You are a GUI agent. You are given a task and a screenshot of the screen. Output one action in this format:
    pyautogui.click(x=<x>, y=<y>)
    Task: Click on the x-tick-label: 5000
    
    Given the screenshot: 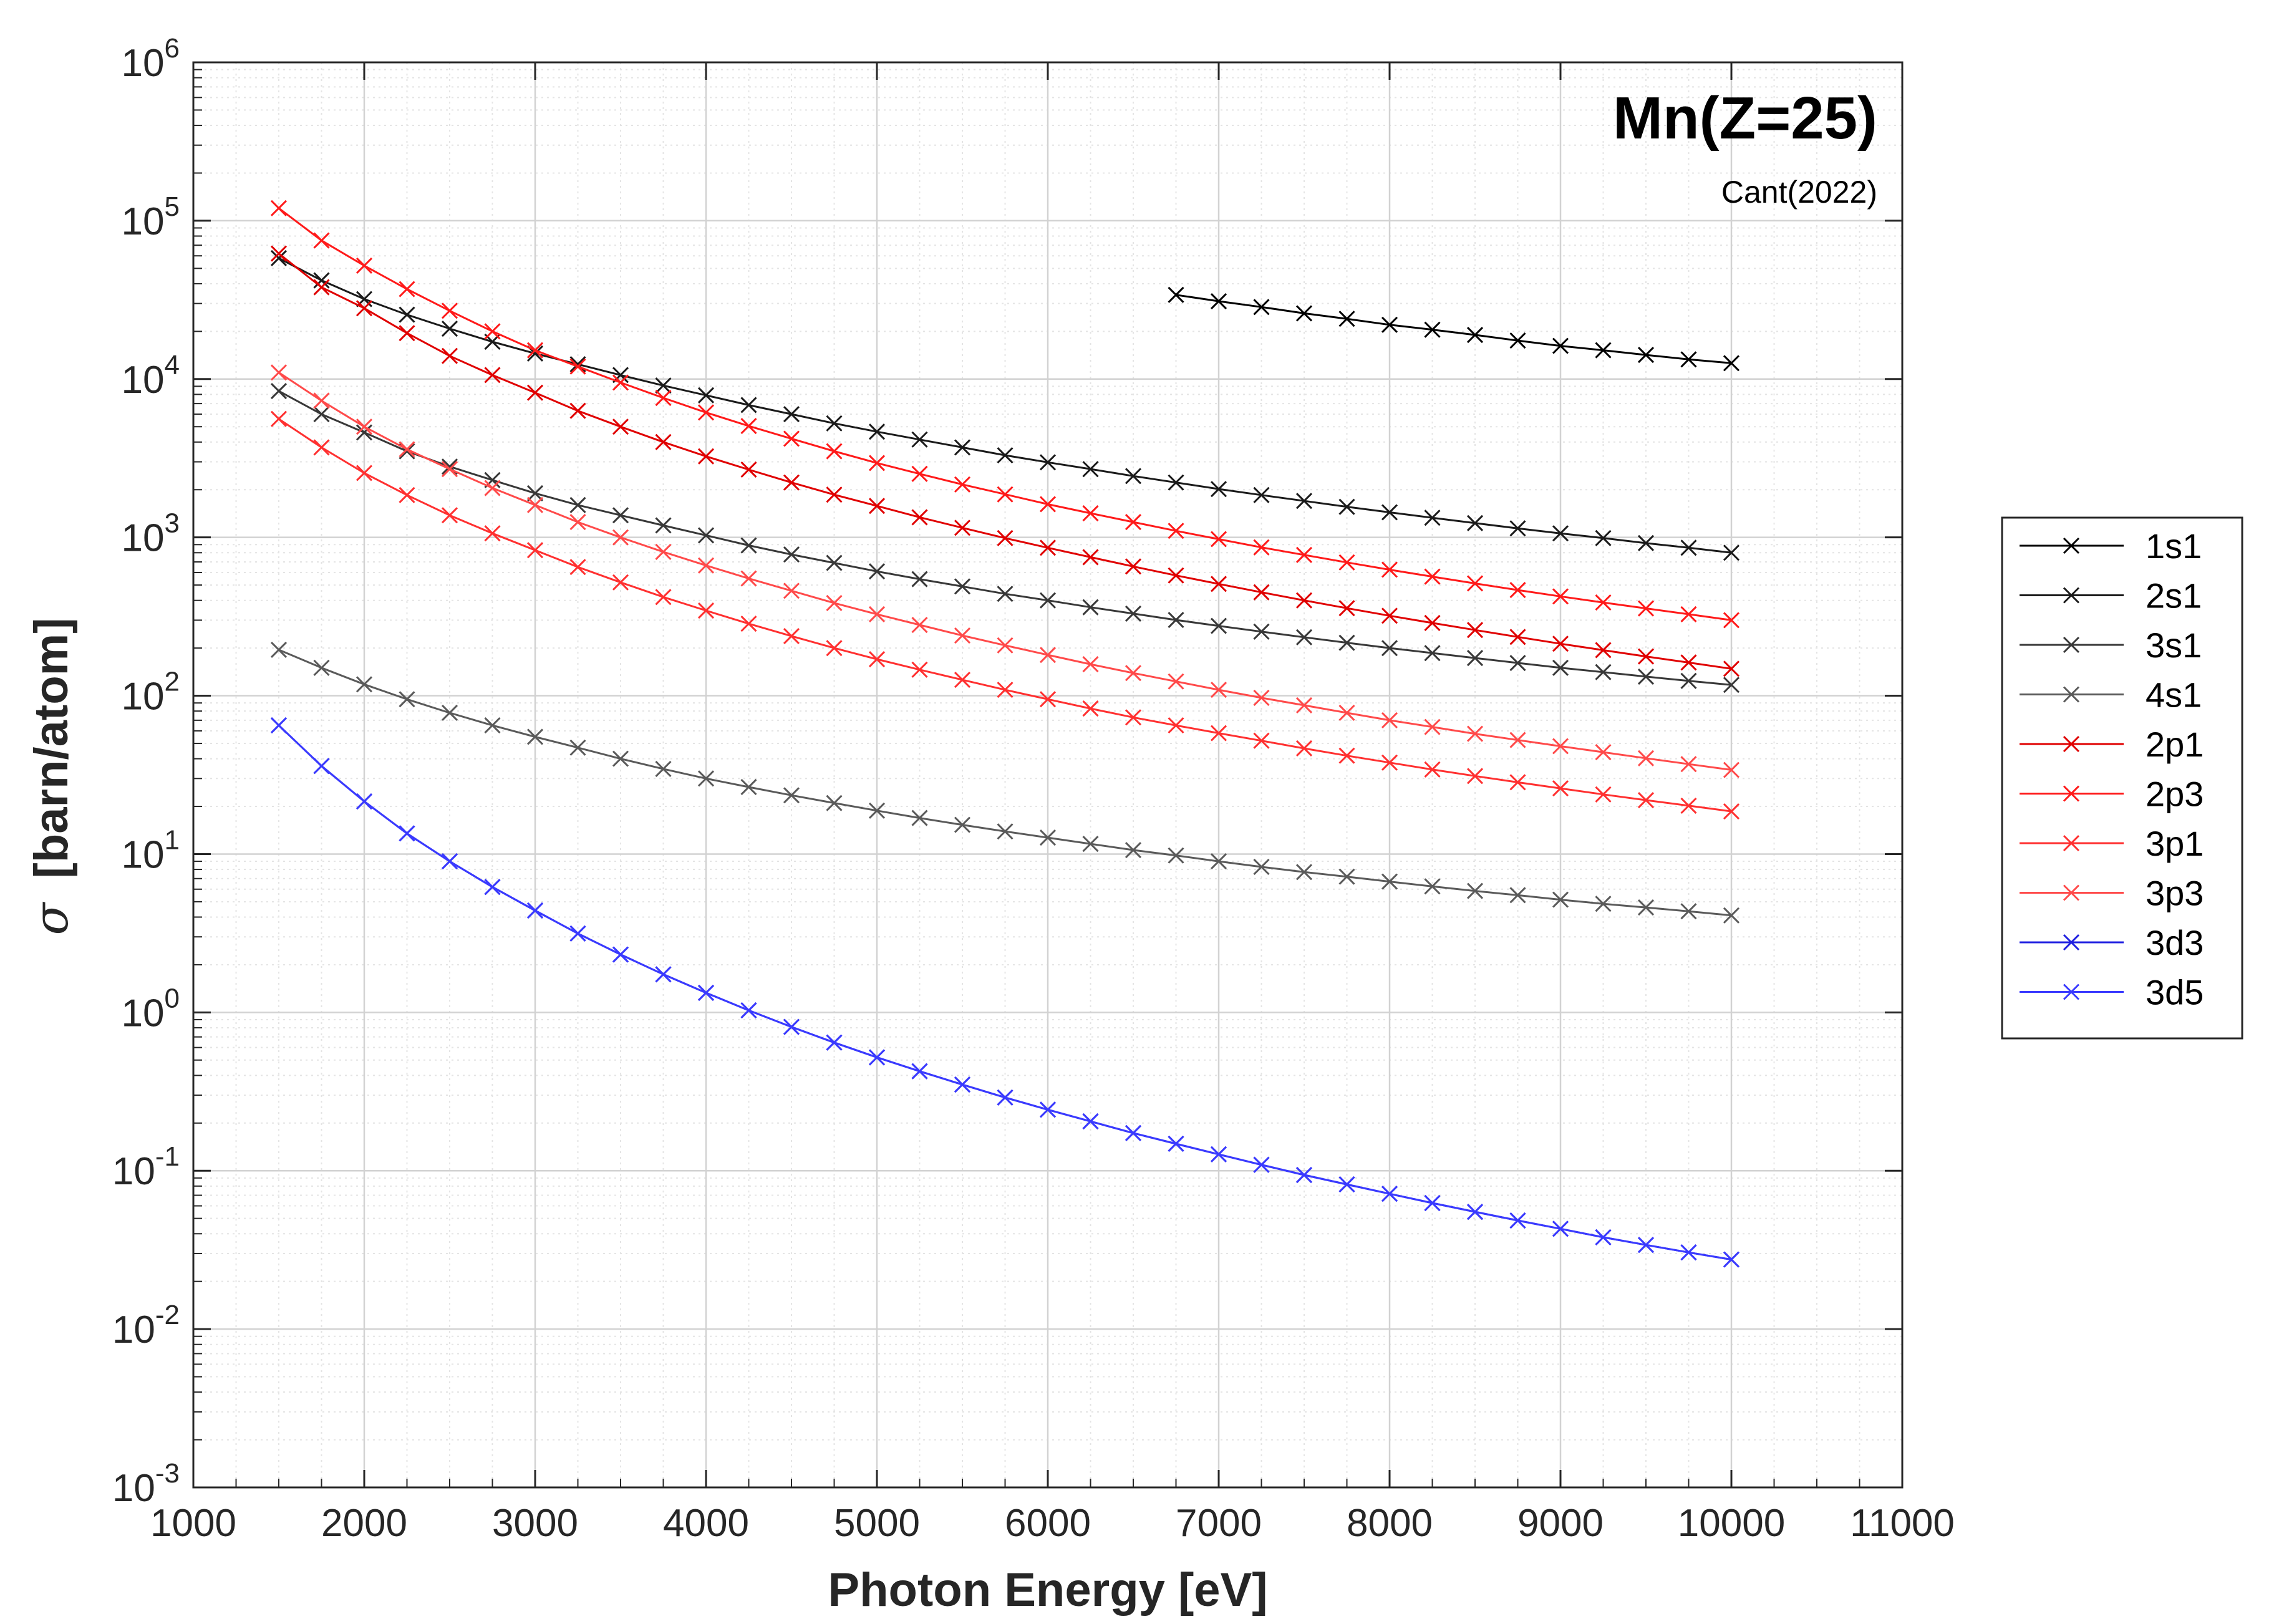 What is the action you would take?
    pyautogui.click(x=877, y=1523)
    